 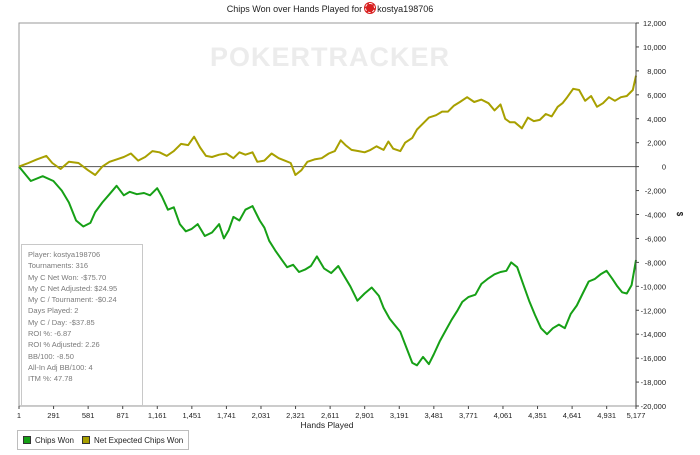 What do you see at coordinates (51, 356) in the screenshot?
I see `stats-line: BB/100: -8.50` at bounding box center [51, 356].